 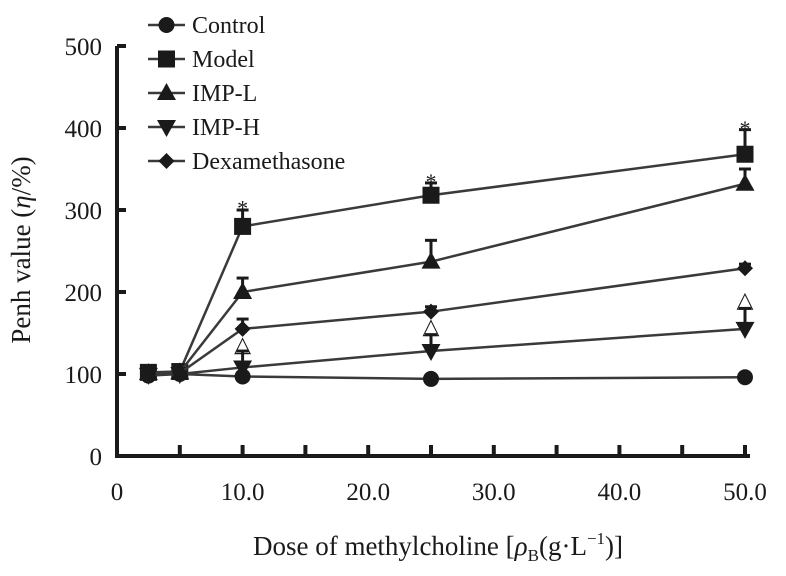 I want to click on legend-item-imp-h: IMP-H, so click(x=204, y=128).